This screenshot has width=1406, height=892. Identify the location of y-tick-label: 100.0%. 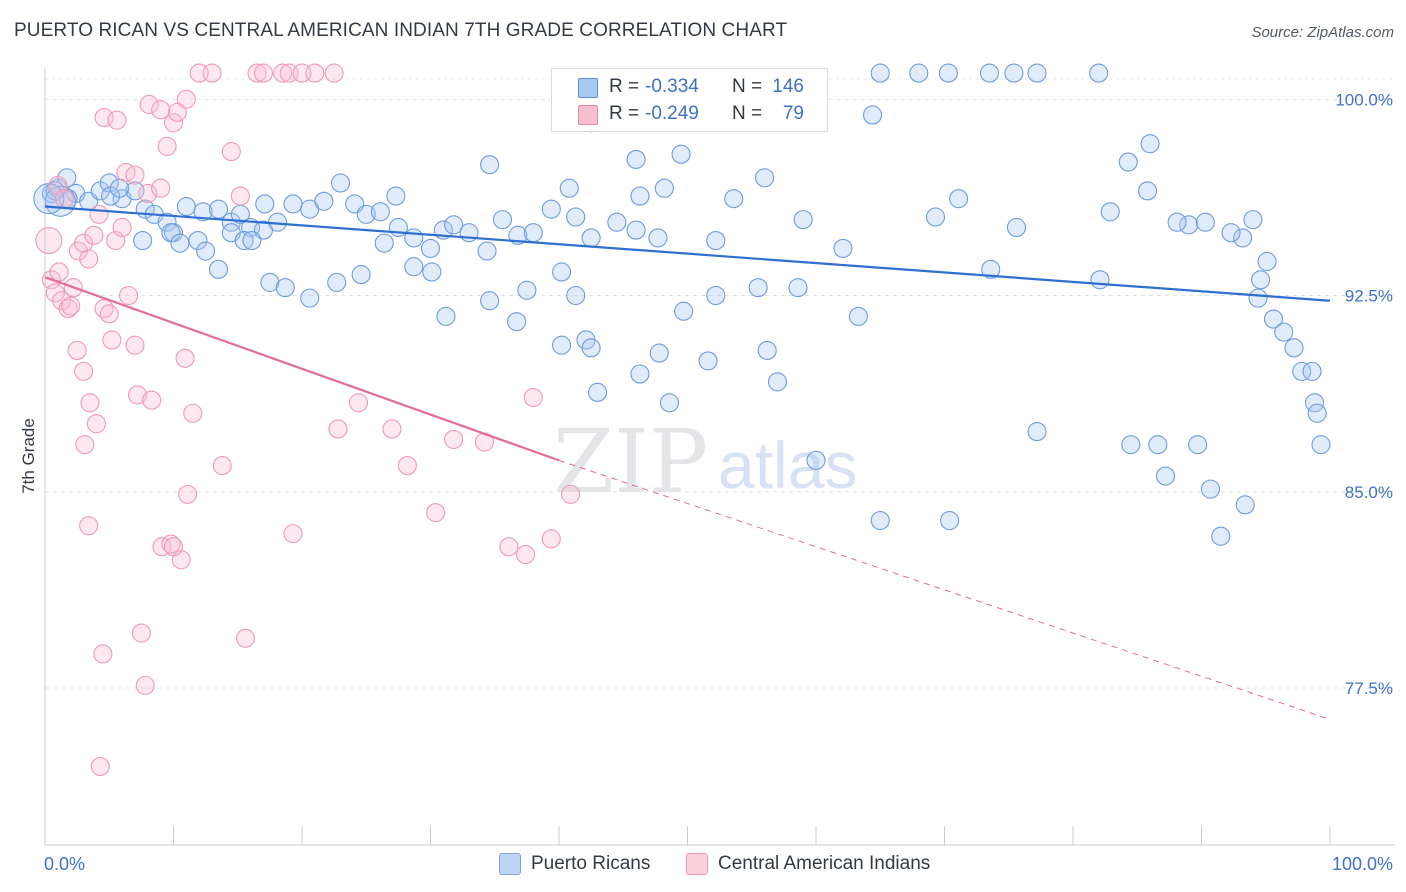
(1364, 99).